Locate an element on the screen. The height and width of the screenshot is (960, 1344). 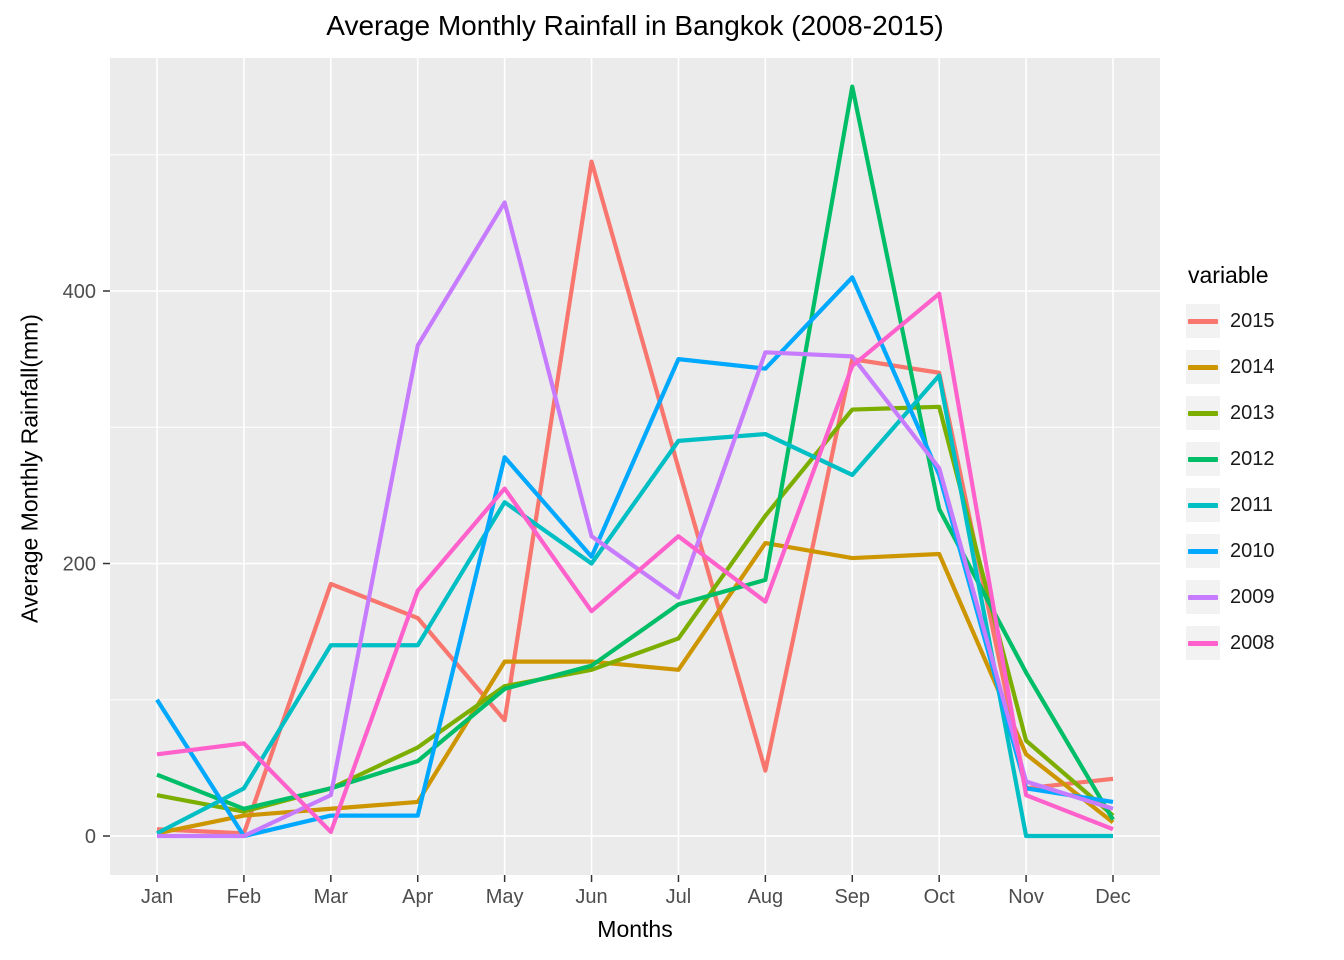
x-tick-label: Sep is located at coordinates (852, 897).